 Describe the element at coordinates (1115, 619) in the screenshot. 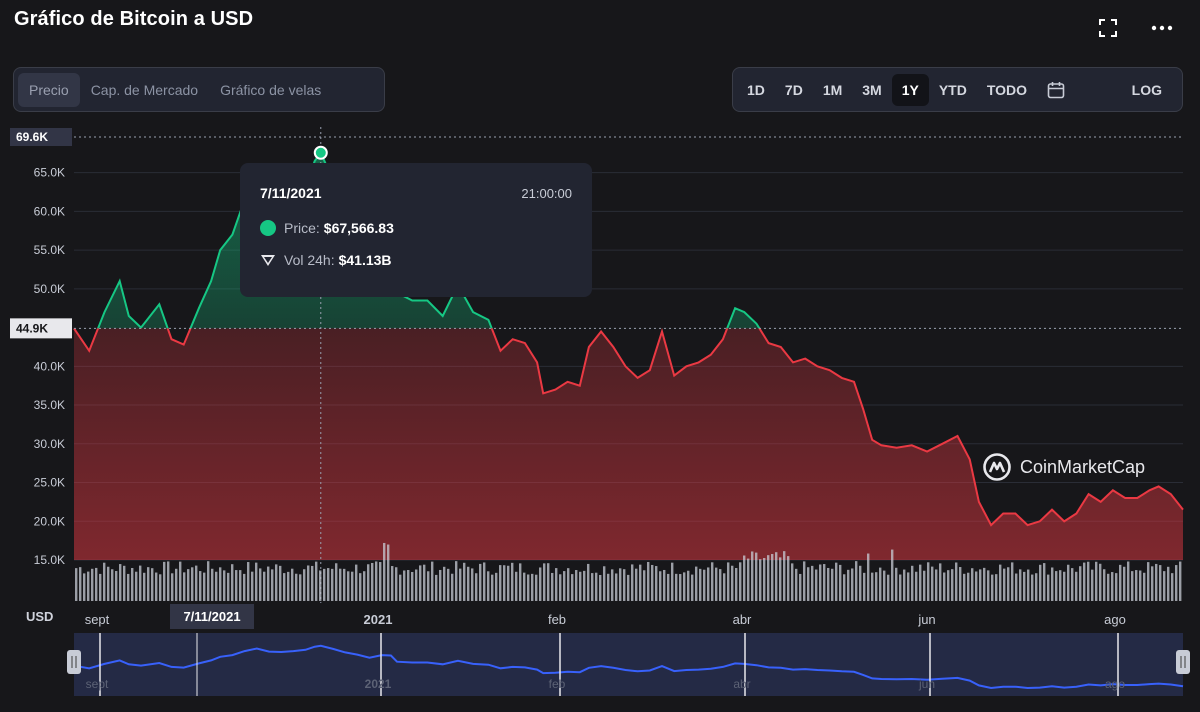

I see `x-tick-label: ago` at that location.